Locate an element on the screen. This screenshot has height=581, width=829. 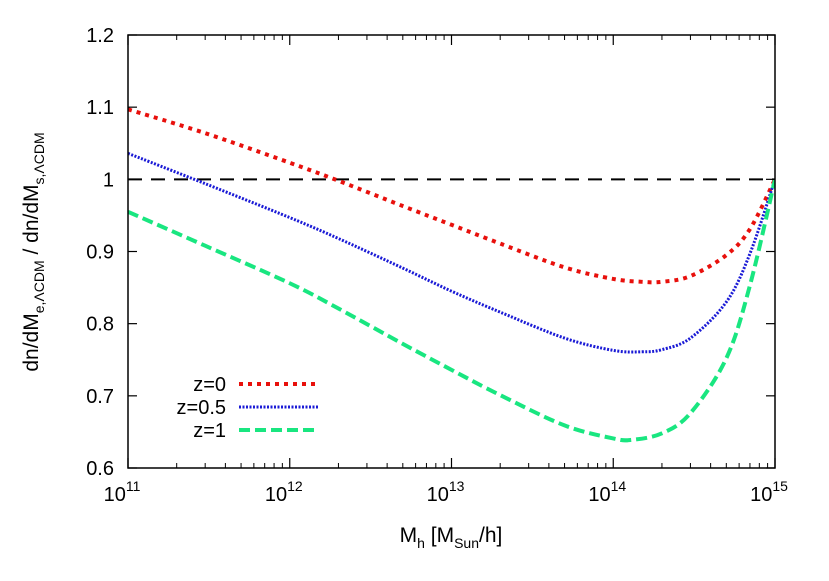
y-tick-label: 1.2 is located at coordinates (100, 36).